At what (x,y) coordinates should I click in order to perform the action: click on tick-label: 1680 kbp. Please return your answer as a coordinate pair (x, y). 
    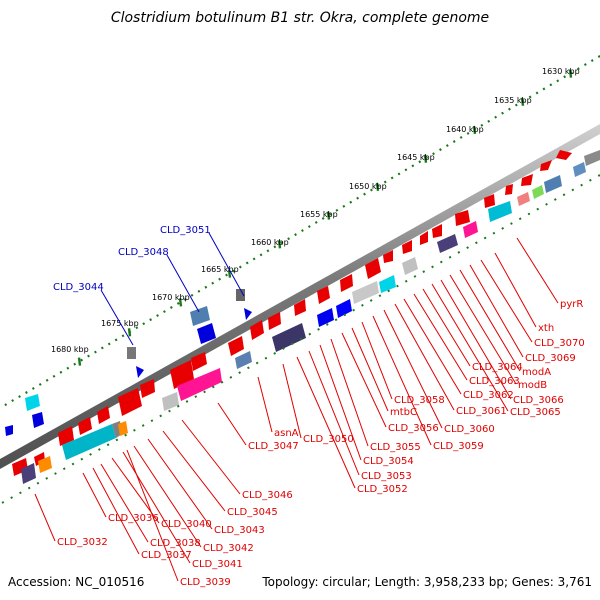
    Looking at the image, I should click on (70, 349).